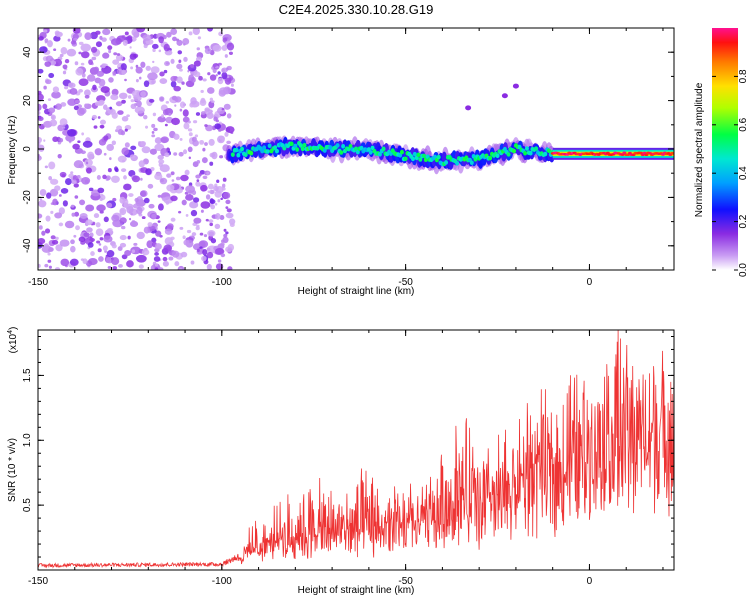 This screenshot has width=750, height=600. I want to click on harmonic-dot, so click(468, 108).